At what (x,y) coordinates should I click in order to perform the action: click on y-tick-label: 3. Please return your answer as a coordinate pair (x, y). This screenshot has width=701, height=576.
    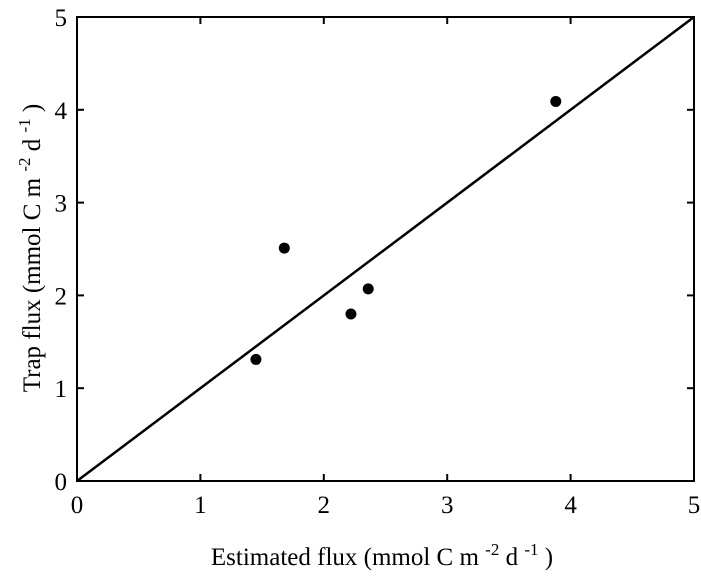
    Looking at the image, I should click on (61, 204).